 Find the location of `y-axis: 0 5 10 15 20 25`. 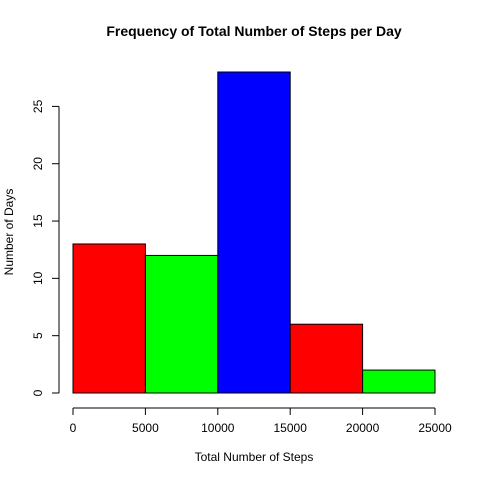

y-axis: 0 5 10 15 20 25 is located at coordinates (45, 247).